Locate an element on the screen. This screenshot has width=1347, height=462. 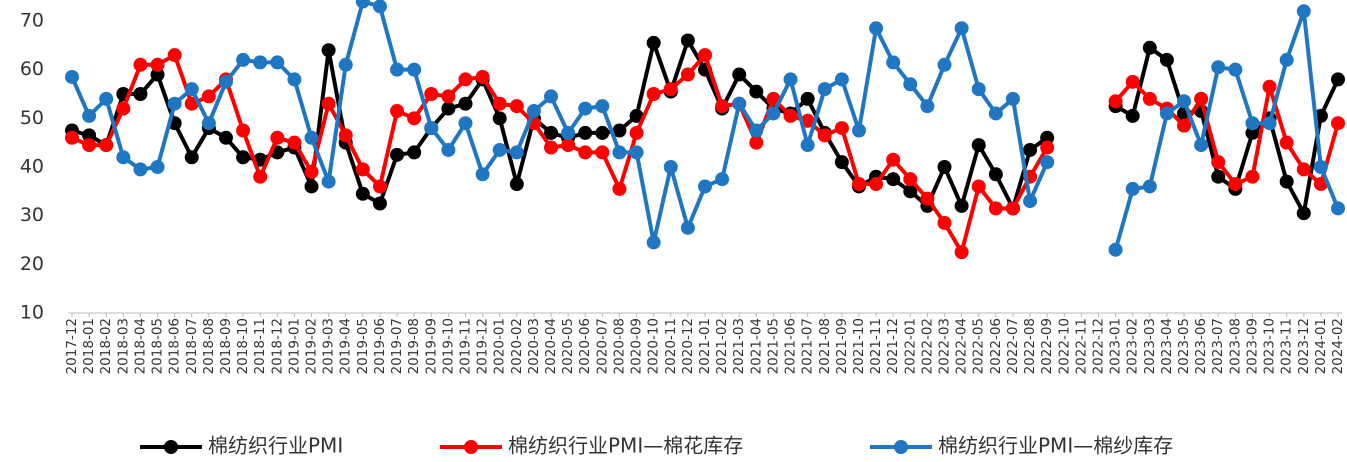
x-tick-label: 2020-07 is located at coordinates (602, 346).